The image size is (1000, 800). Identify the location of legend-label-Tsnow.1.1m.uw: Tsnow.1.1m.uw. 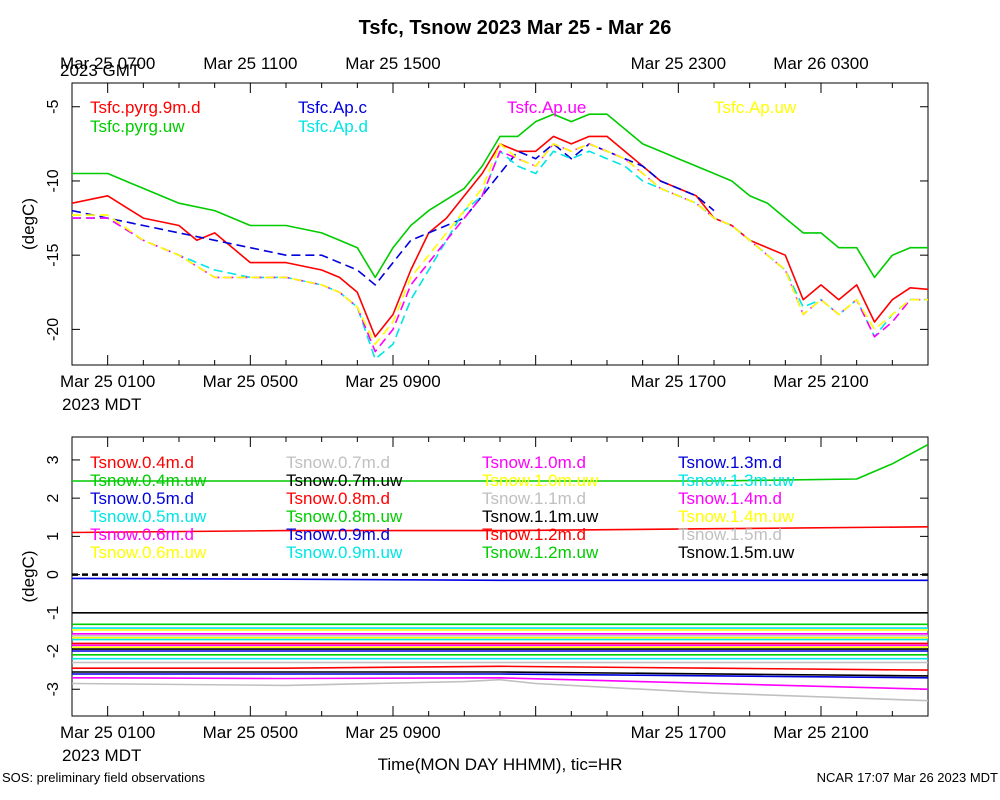
(540, 516).